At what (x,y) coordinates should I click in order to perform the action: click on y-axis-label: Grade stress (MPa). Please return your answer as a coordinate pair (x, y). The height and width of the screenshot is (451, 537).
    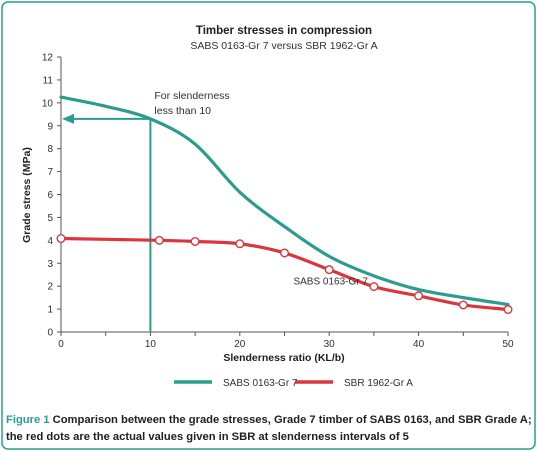
    Looking at the image, I should click on (27, 195).